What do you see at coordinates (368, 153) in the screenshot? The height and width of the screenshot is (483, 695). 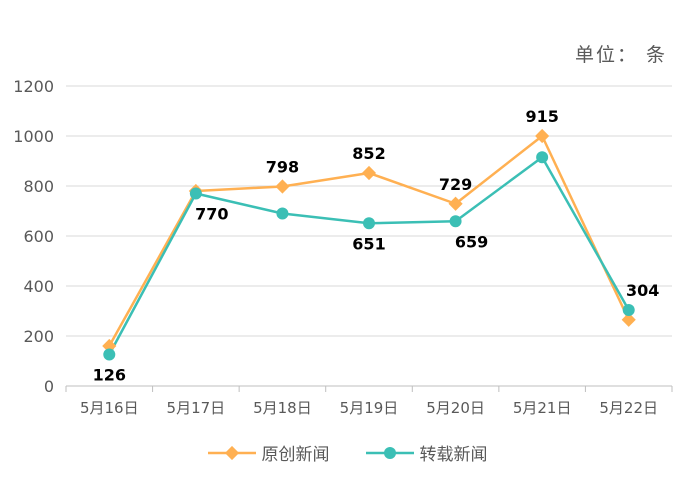 I see `data-label: 852` at bounding box center [368, 153].